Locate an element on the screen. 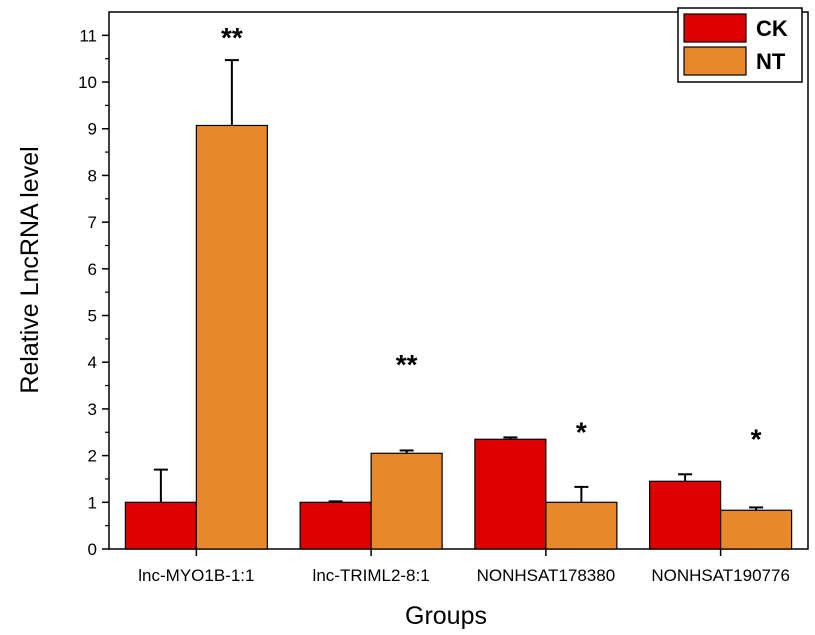 The width and height of the screenshot is (815, 635). y-tick-label: 11 is located at coordinates (88, 35).